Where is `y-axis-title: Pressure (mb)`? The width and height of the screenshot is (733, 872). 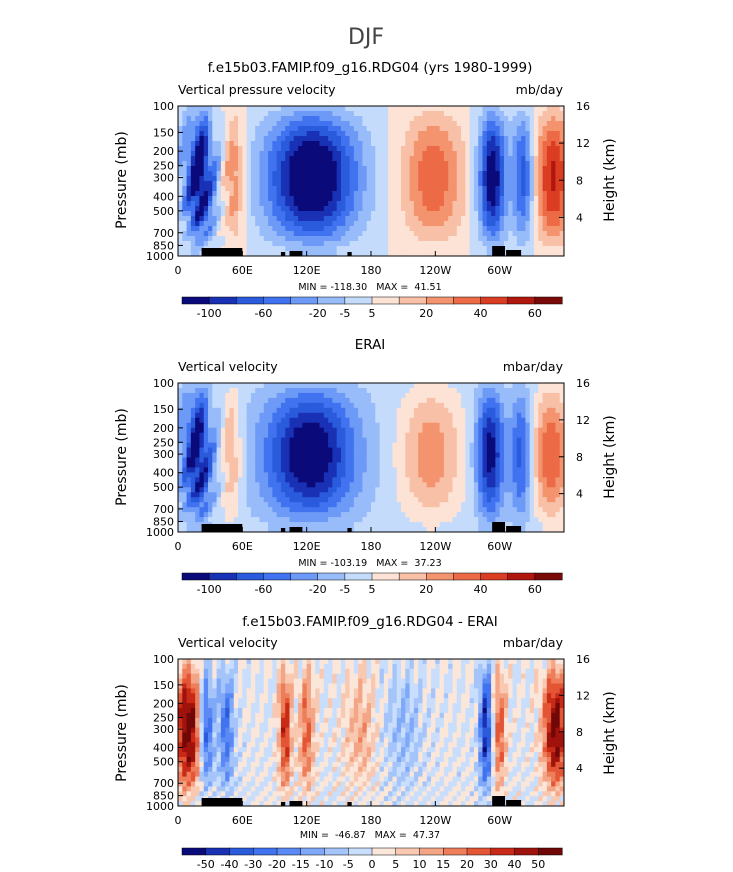
y-axis-title: Pressure (mb) is located at coordinates (122, 180).